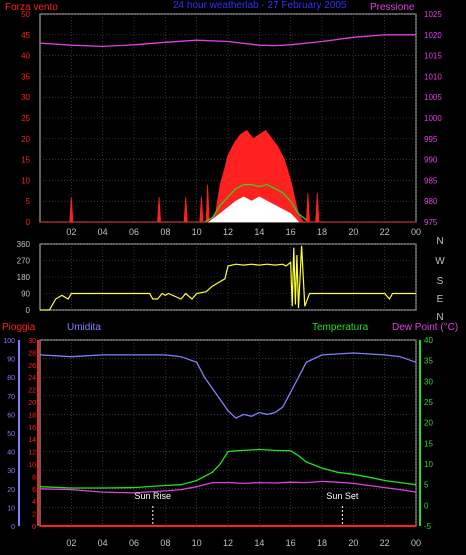 This screenshot has height=555, width=466. Describe the element at coordinates (24, 244) in the screenshot. I see `direction-tick-label: 360` at that location.